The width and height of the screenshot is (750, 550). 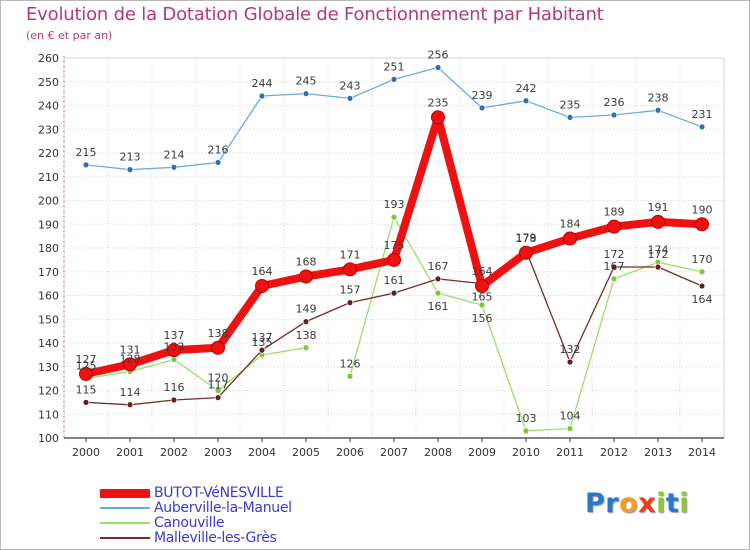 I want to click on data-label-auberville-la-manuel: 256, so click(x=438, y=55).